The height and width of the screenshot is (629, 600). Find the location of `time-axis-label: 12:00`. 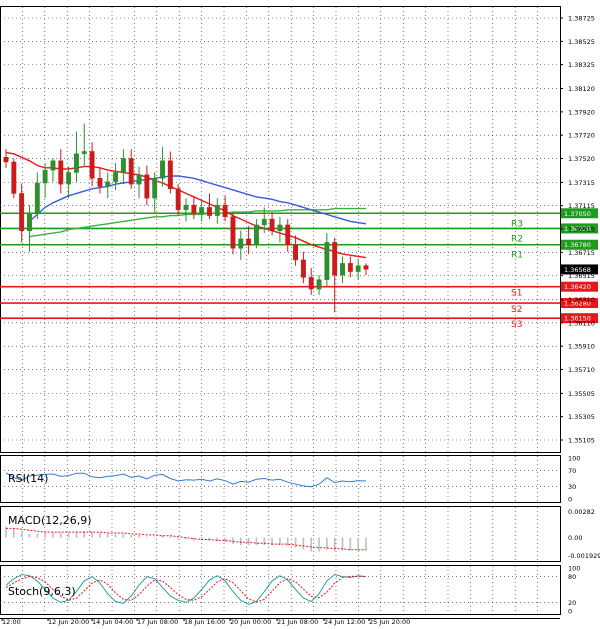

time-axis-label: 12:00 is located at coordinates (11, 622).